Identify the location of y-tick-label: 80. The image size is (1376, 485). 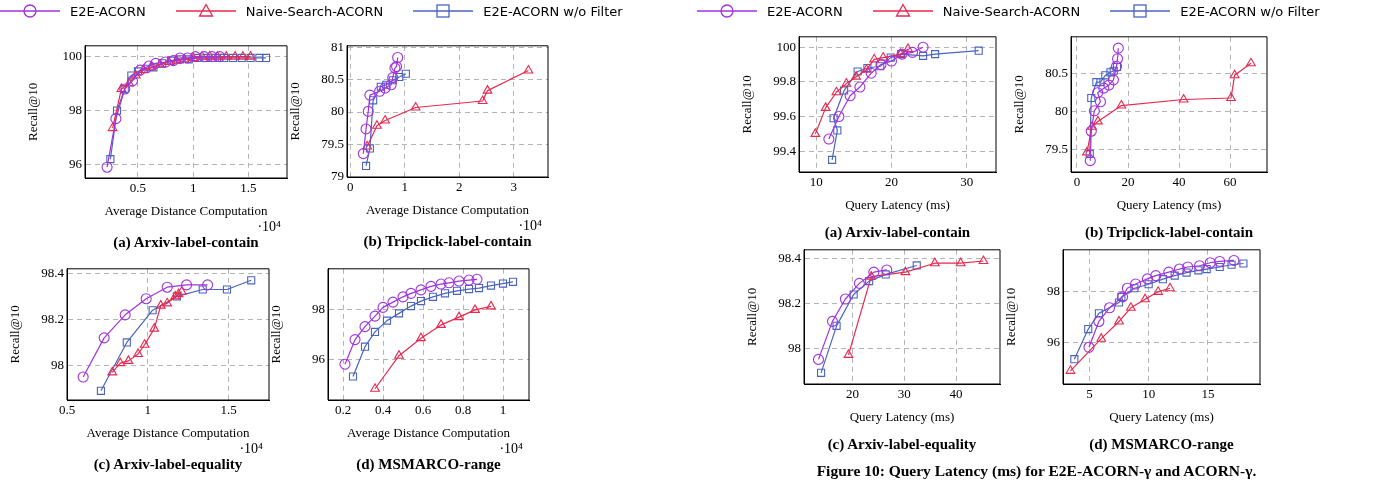
(337, 111).